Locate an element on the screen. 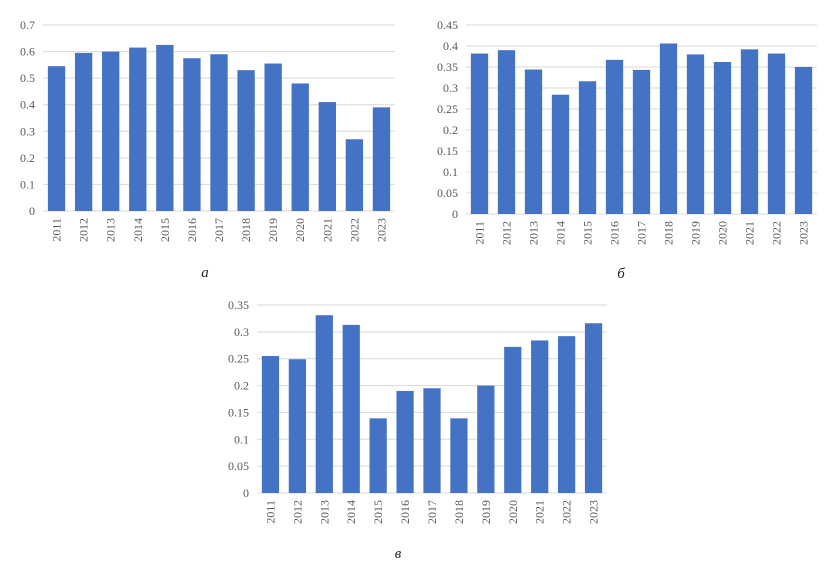 The image size is (828, 572). y-tick-label: 0.6 is located at coordinates (27, 52).